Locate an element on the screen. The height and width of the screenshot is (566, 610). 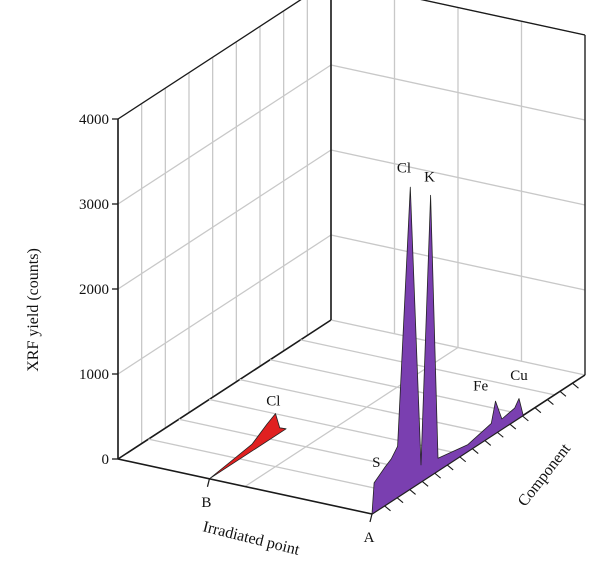
y-tick-label: 4000 is located at coordinates (94, 120).